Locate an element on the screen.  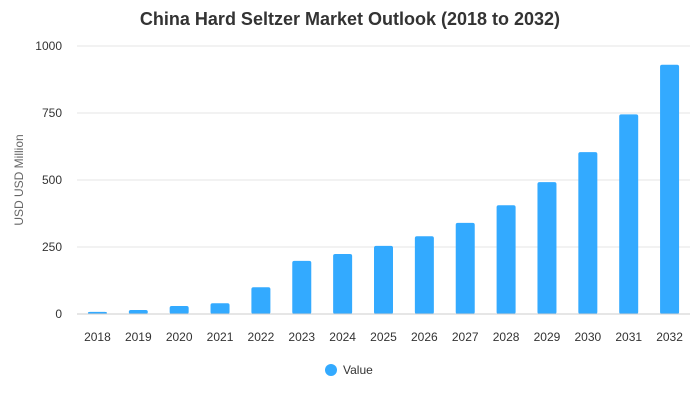
x-tick-label: 2024 is located at coordinates (342, 337).